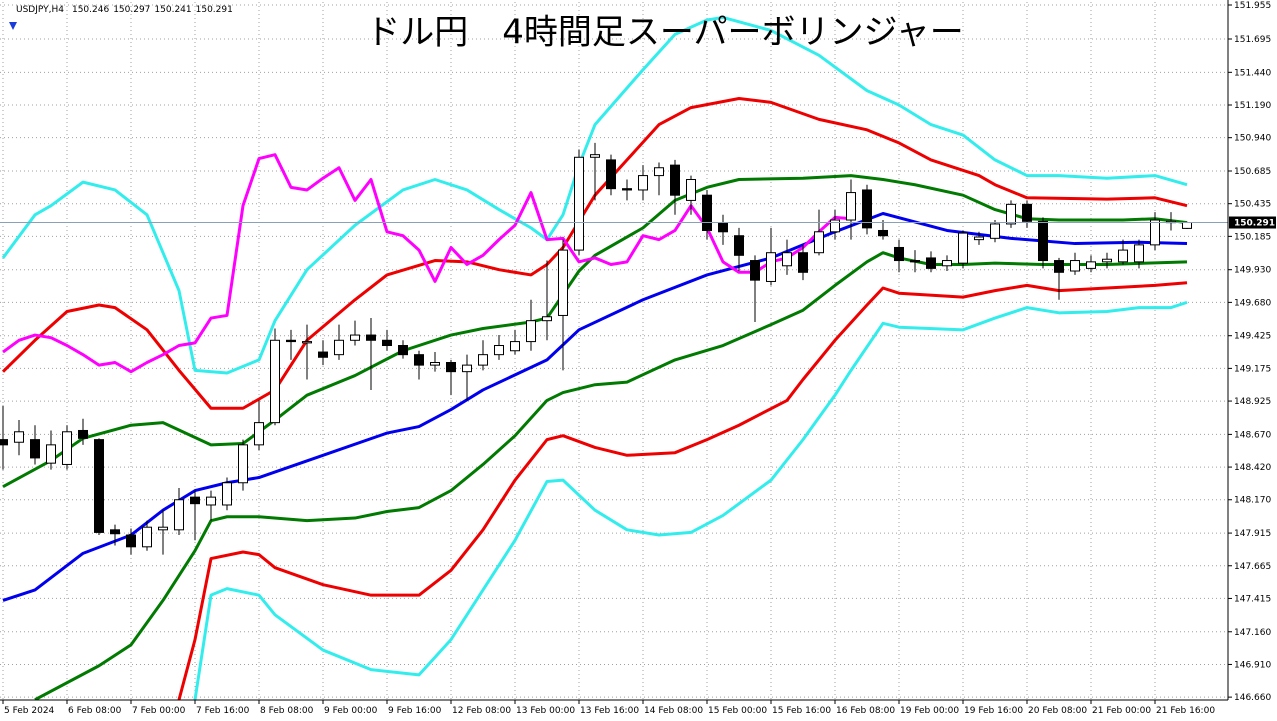 This screenshot has width=1277, height=721. What do you see at coordinates (545, 711) in the screenshot?
I see `x-tick-label: 13 Feb 00:00` at bounding box center [545, 711].